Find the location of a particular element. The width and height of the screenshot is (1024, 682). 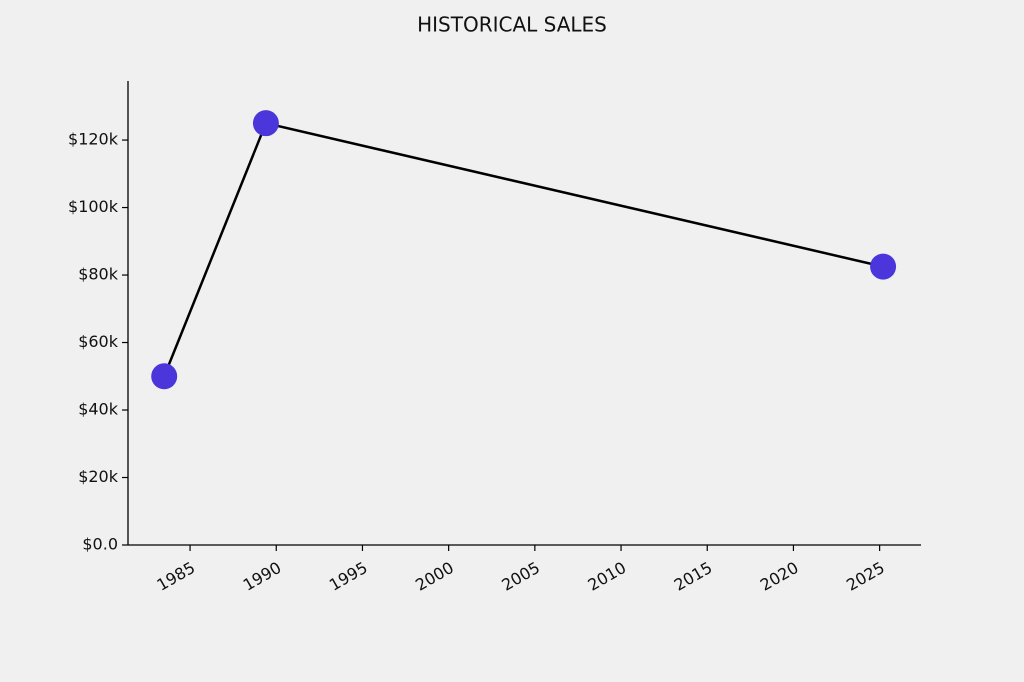

y-tick-label: $120k is located at coordinates (93, 139).